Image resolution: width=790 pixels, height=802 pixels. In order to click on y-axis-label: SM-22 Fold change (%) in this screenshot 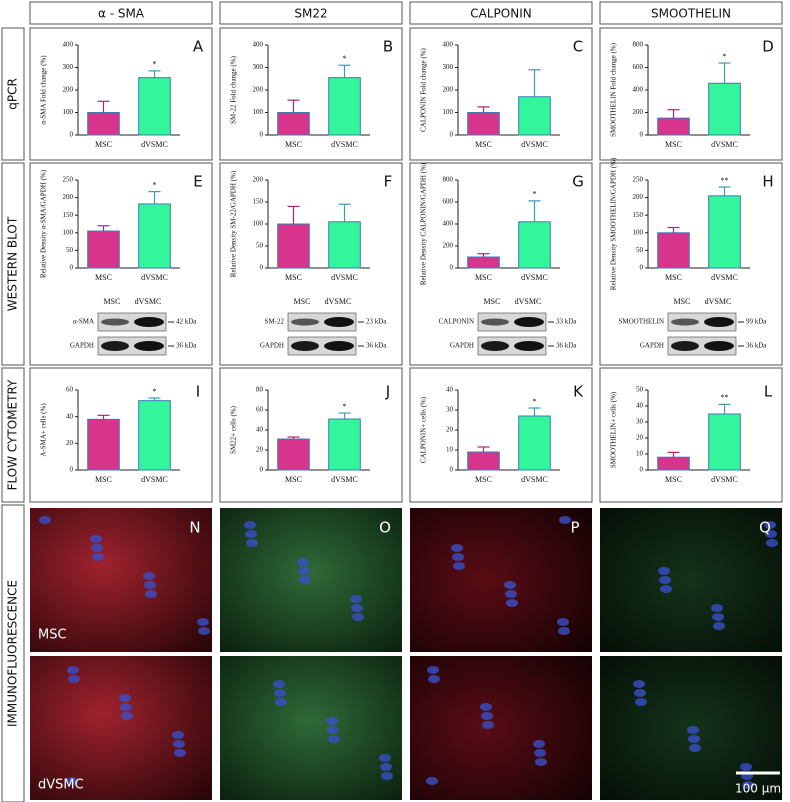, I will do `click(234, 89)`.